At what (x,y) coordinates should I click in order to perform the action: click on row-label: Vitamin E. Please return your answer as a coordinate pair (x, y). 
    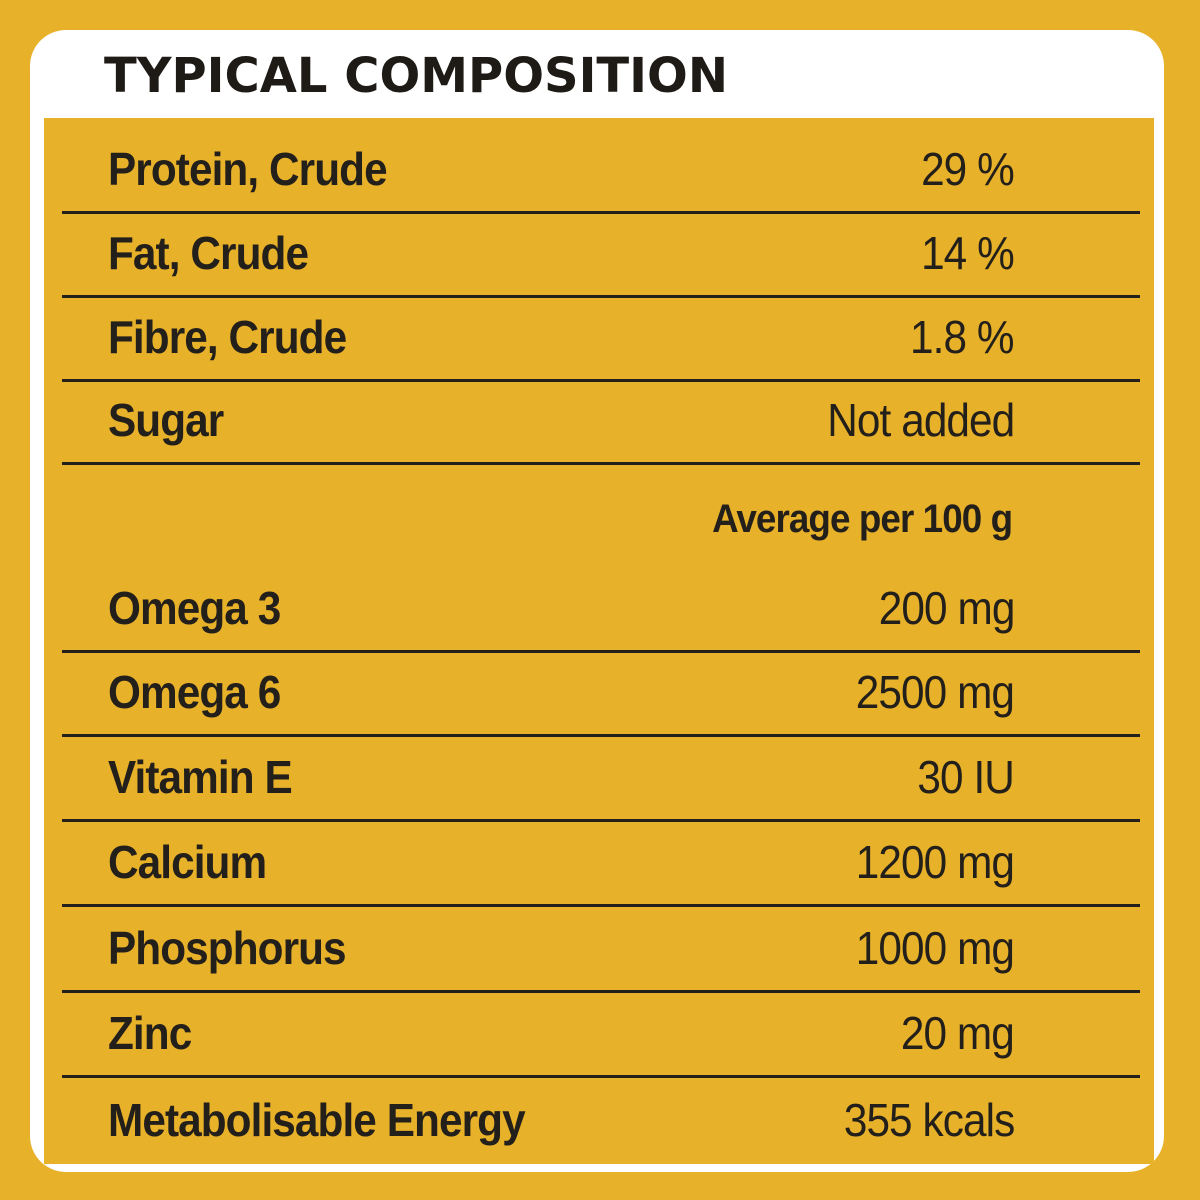
    Looking at the image, I should click on (200, 777).